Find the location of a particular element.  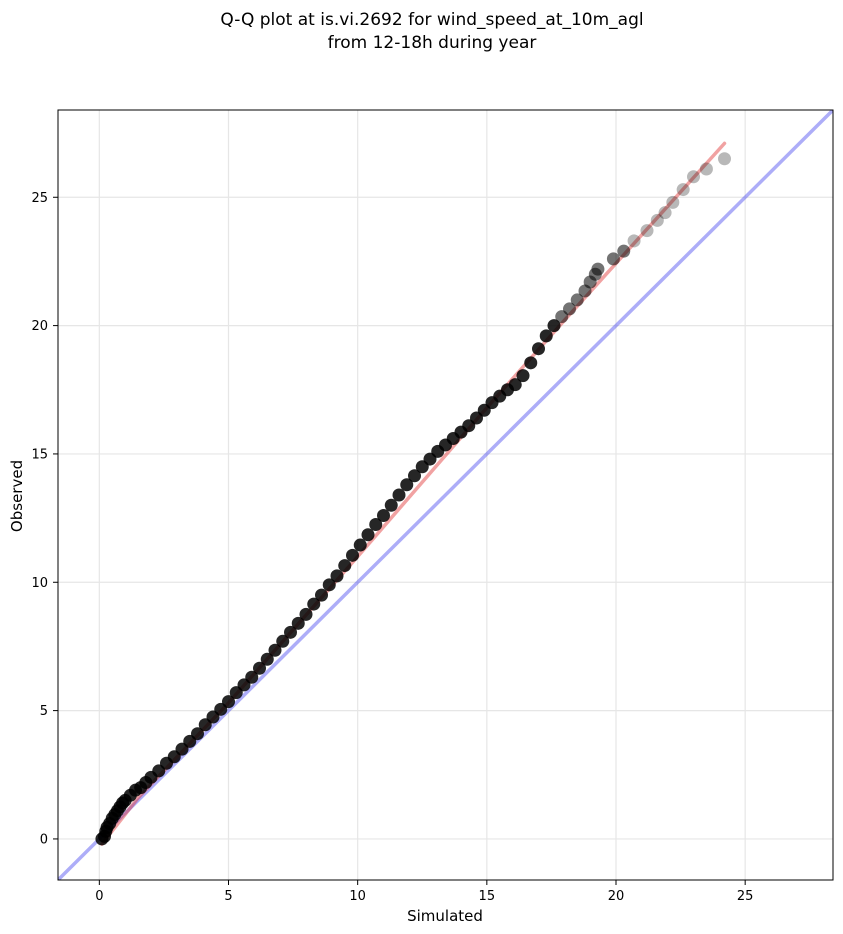

y-tick-label-0: 0 is located at coordinates (44, 839).